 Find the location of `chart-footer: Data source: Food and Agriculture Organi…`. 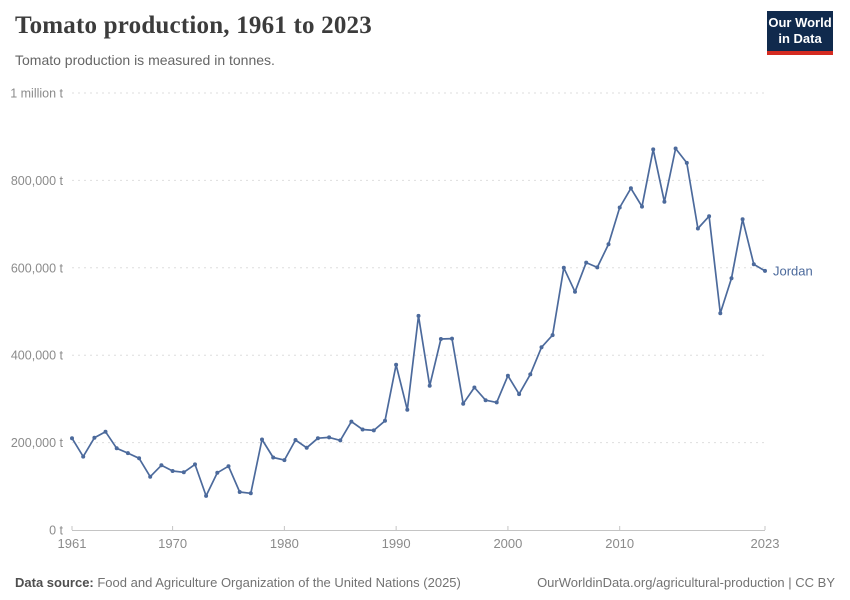

chart-footer: Data source: Food and Agriculture Organi… is located at coordinates (425, 582).